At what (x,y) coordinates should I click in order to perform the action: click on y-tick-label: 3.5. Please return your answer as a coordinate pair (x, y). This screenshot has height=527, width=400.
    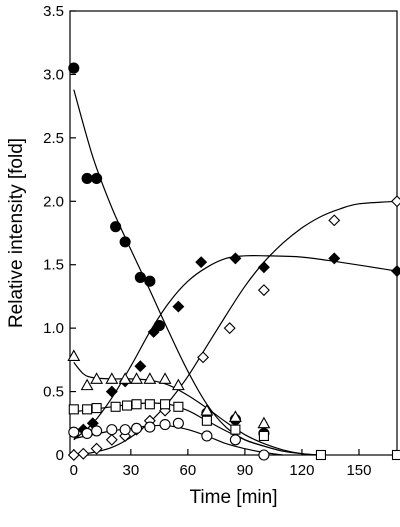
    Looking at the image, I should click on (53, 11).